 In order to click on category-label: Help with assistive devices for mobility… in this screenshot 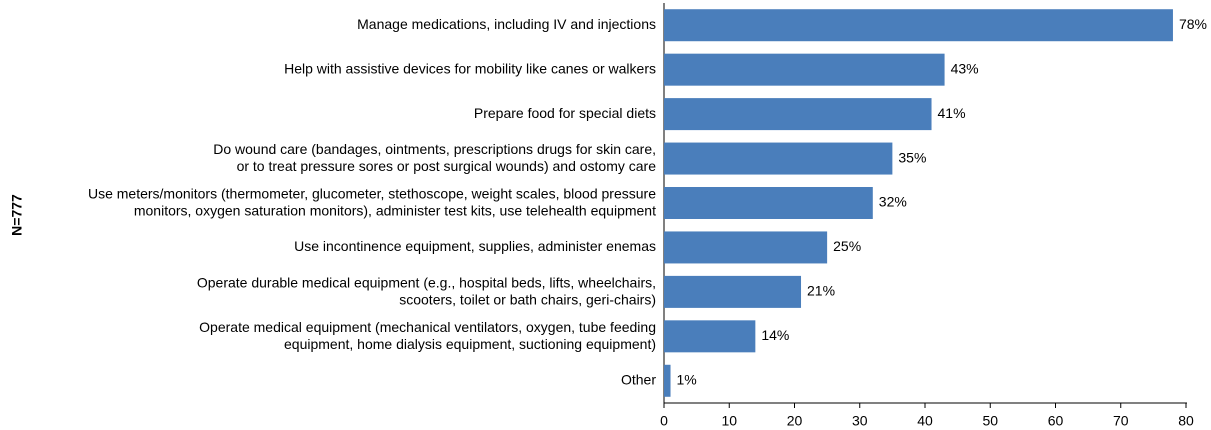, I will do `click(470, 68)`.